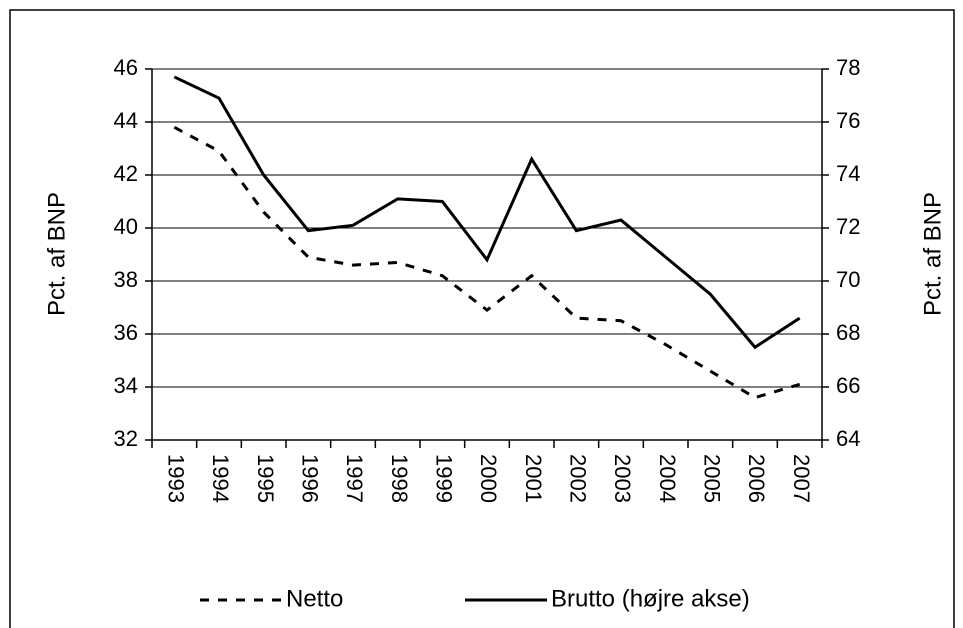 The image size is (963, 628). What do you see at coordinates (126, 173) in the screenshot?
I see `y-tick-label: 42` at bounding box center [126, 173].